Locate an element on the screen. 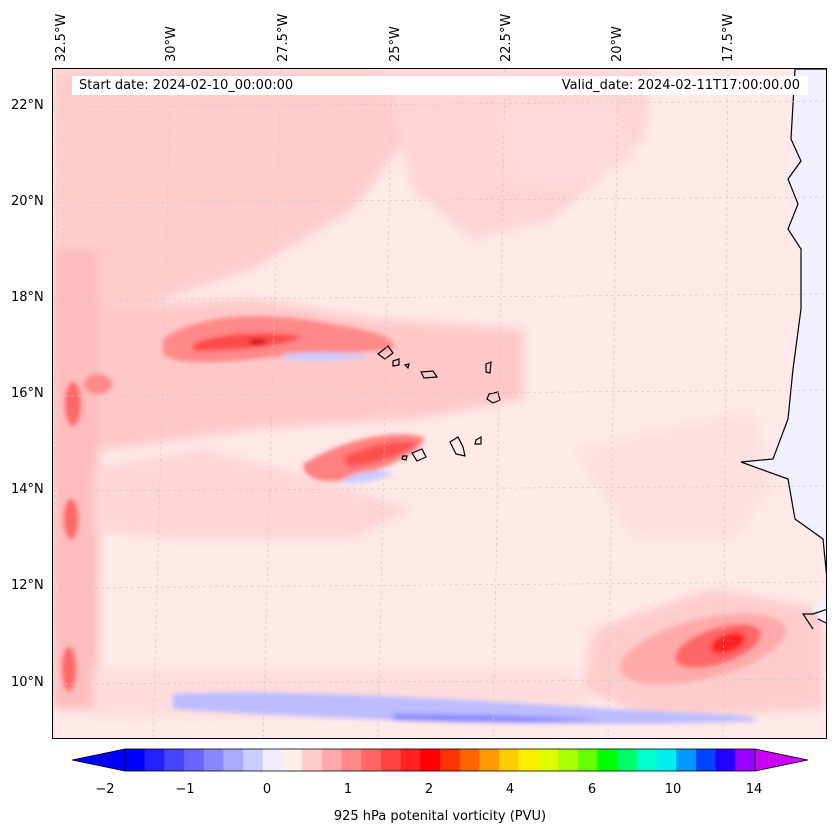 Image resolution: width=837 pixels, height=836 pixels. pv-negative-south is located at coordinates (465, 708).